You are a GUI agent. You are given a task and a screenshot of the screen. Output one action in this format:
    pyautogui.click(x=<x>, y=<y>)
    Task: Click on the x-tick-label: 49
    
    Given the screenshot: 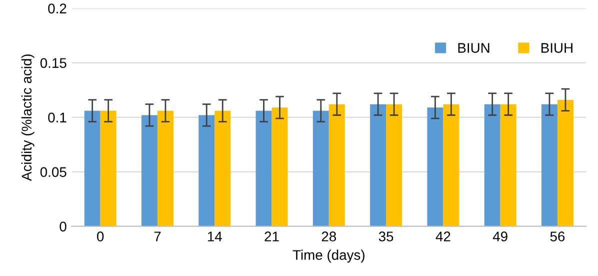 What is the action you would take?
    pyautogui.click(x=500, y=237)
    